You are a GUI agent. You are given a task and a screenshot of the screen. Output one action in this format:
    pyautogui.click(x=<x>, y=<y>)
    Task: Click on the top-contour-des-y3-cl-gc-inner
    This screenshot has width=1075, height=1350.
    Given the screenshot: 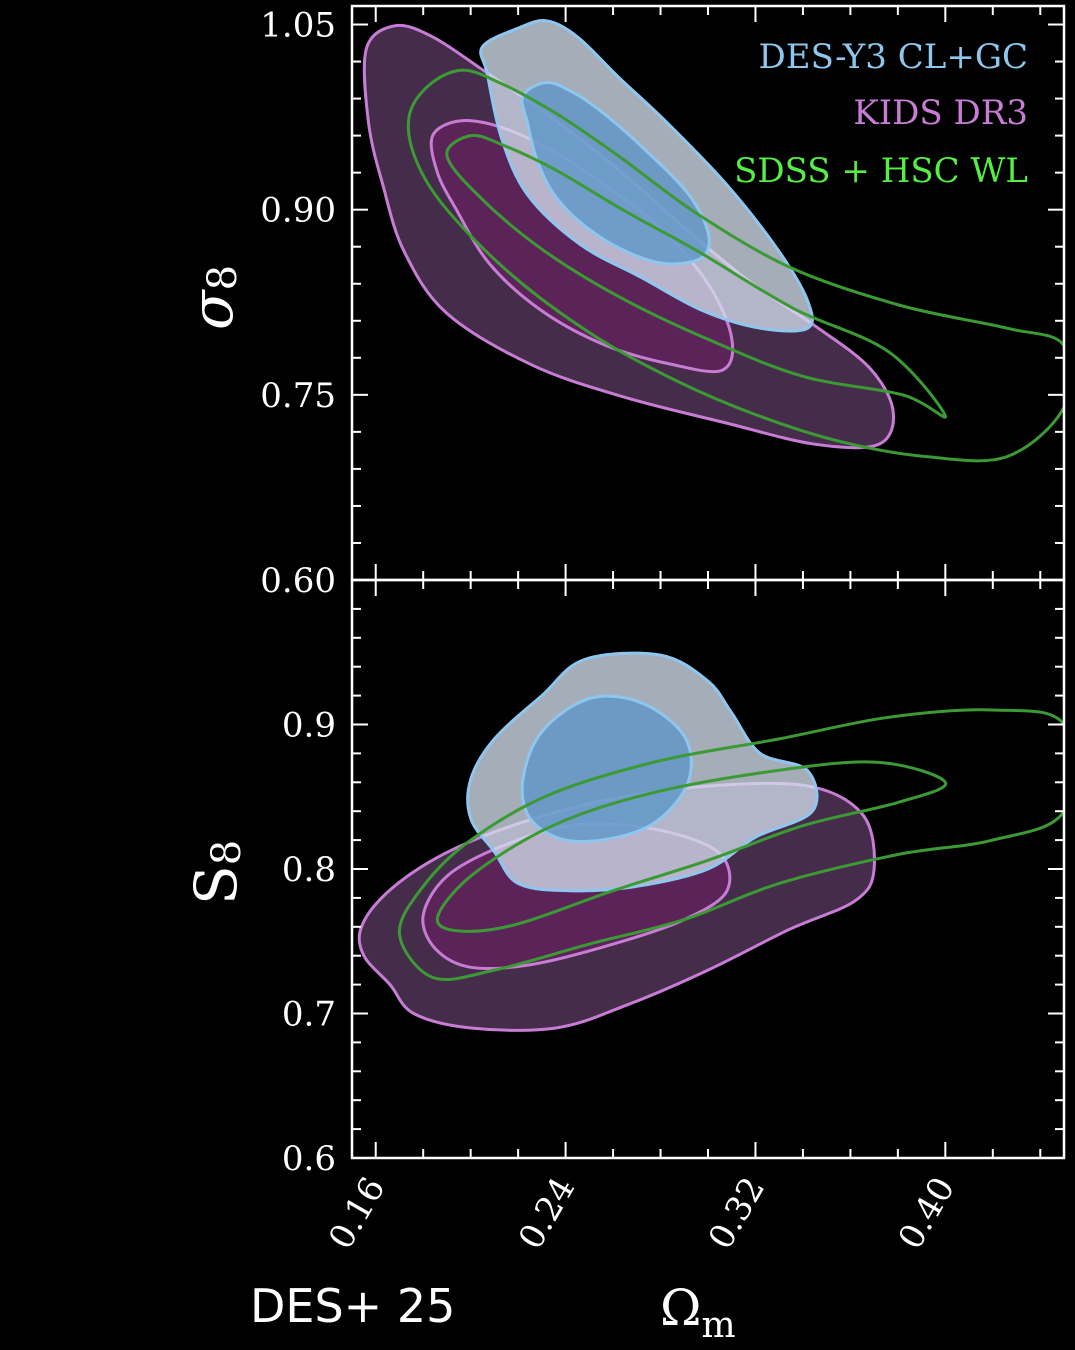 What is the action you would take?
    pyautogui.click(x=615, y=173)
    